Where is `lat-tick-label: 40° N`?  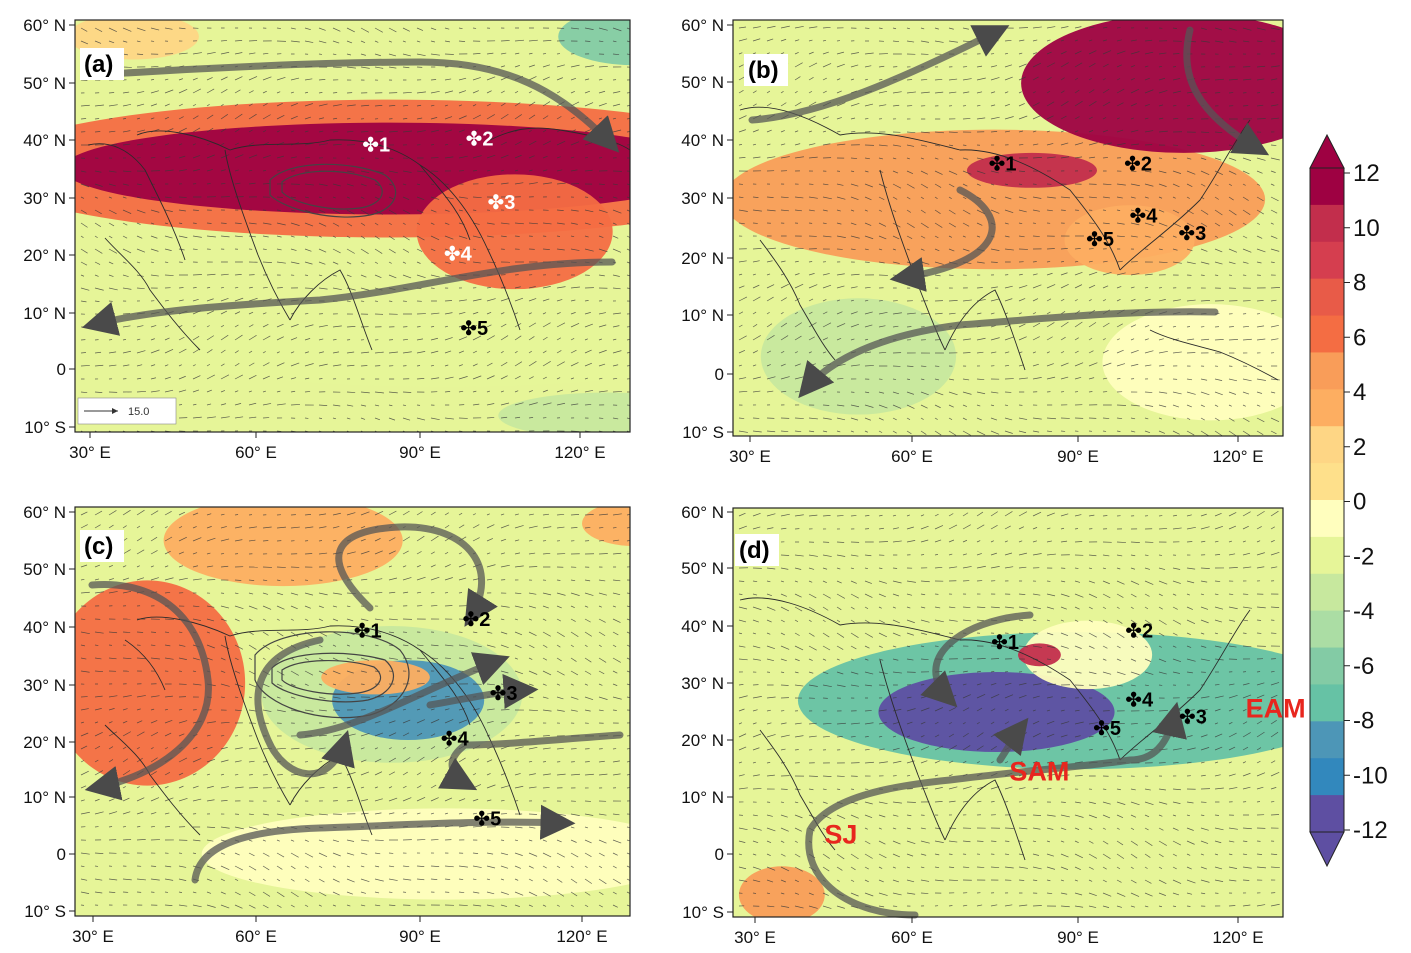
lat-tick-label: 40° N is located at coordinates (44, 140).